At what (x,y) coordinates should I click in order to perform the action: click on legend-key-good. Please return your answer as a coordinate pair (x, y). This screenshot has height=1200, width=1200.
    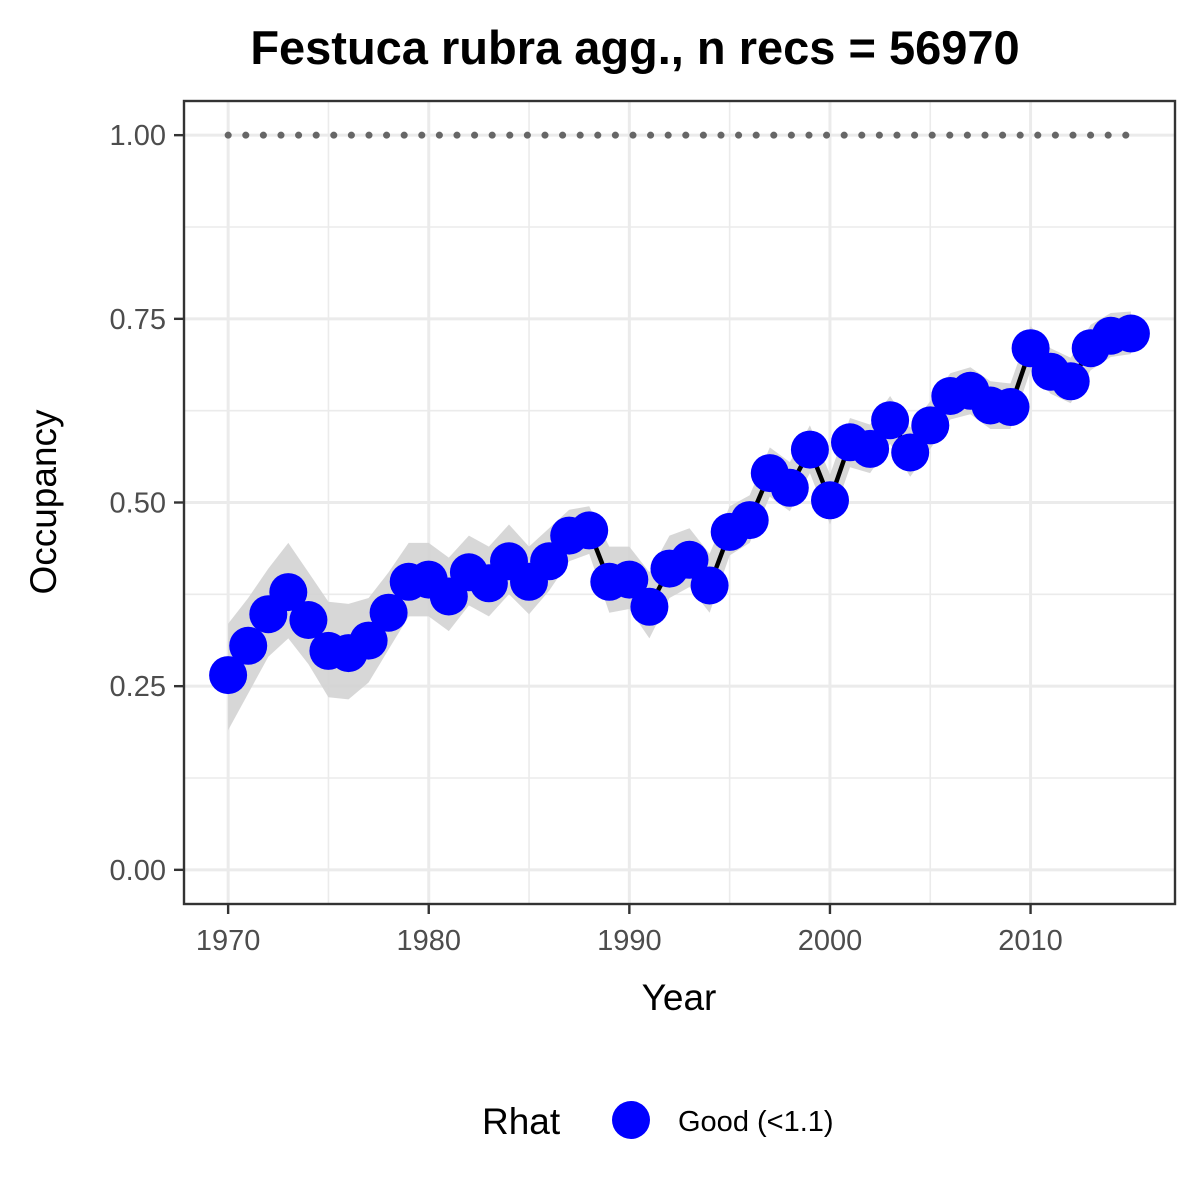
    Looking at the image, I should click on (631, 1120).